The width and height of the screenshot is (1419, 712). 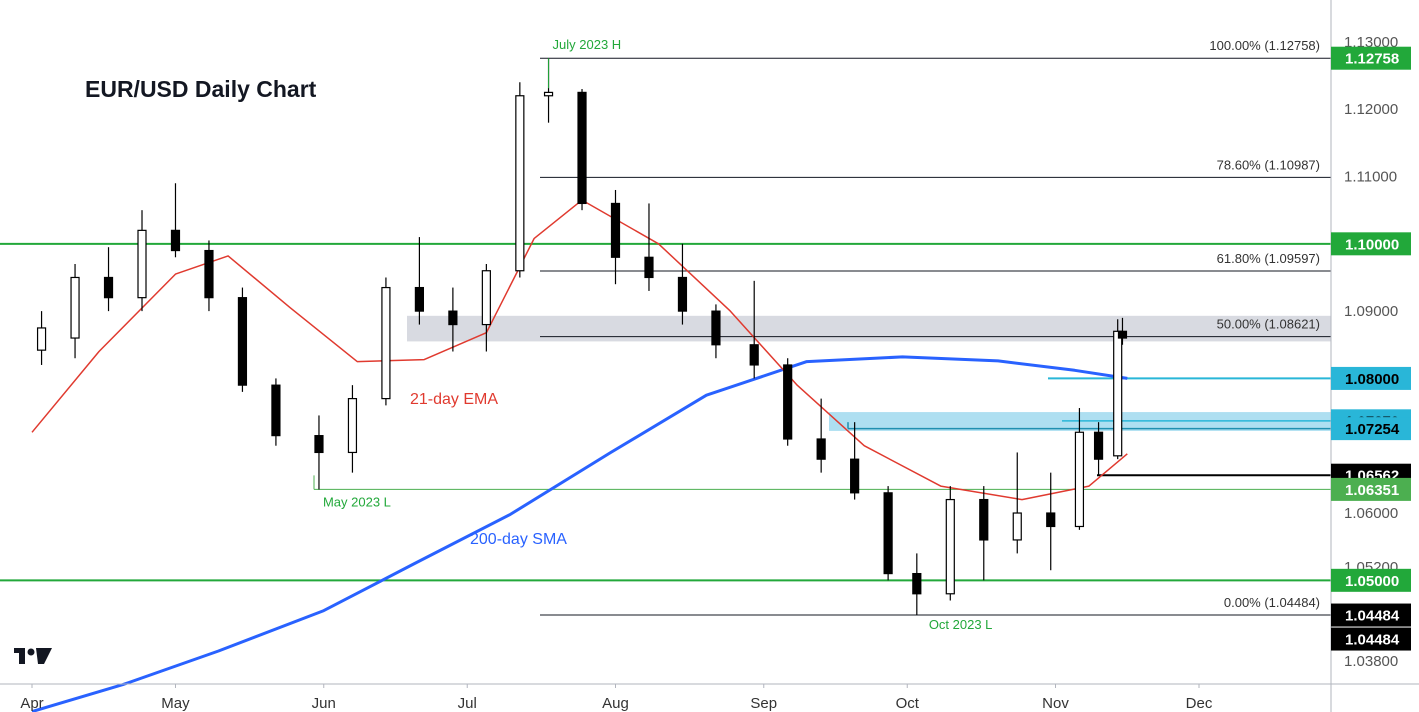 I want to click on price-tag-label: 1.08000, so click(x=1372, y=379).